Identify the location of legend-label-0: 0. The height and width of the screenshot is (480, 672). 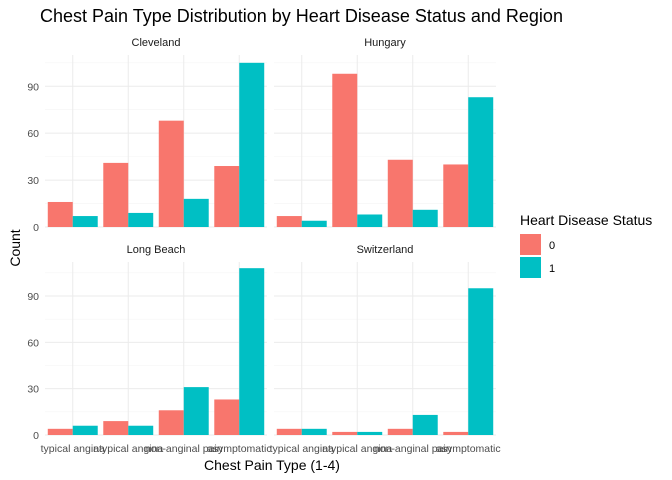
(552, 246).